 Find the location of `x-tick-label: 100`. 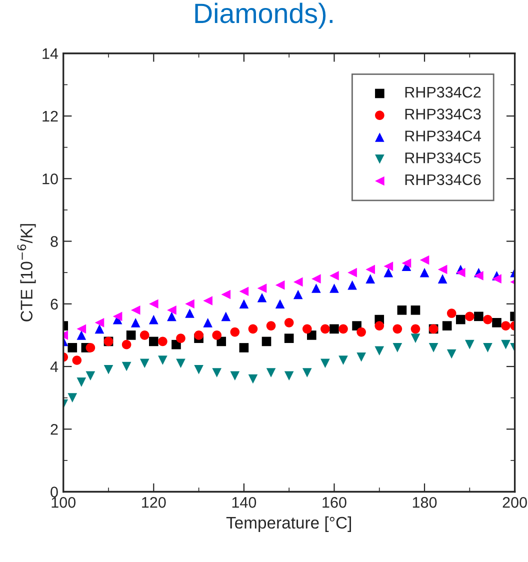

x-tick-label: 100 is located at coordinates (64, 502).